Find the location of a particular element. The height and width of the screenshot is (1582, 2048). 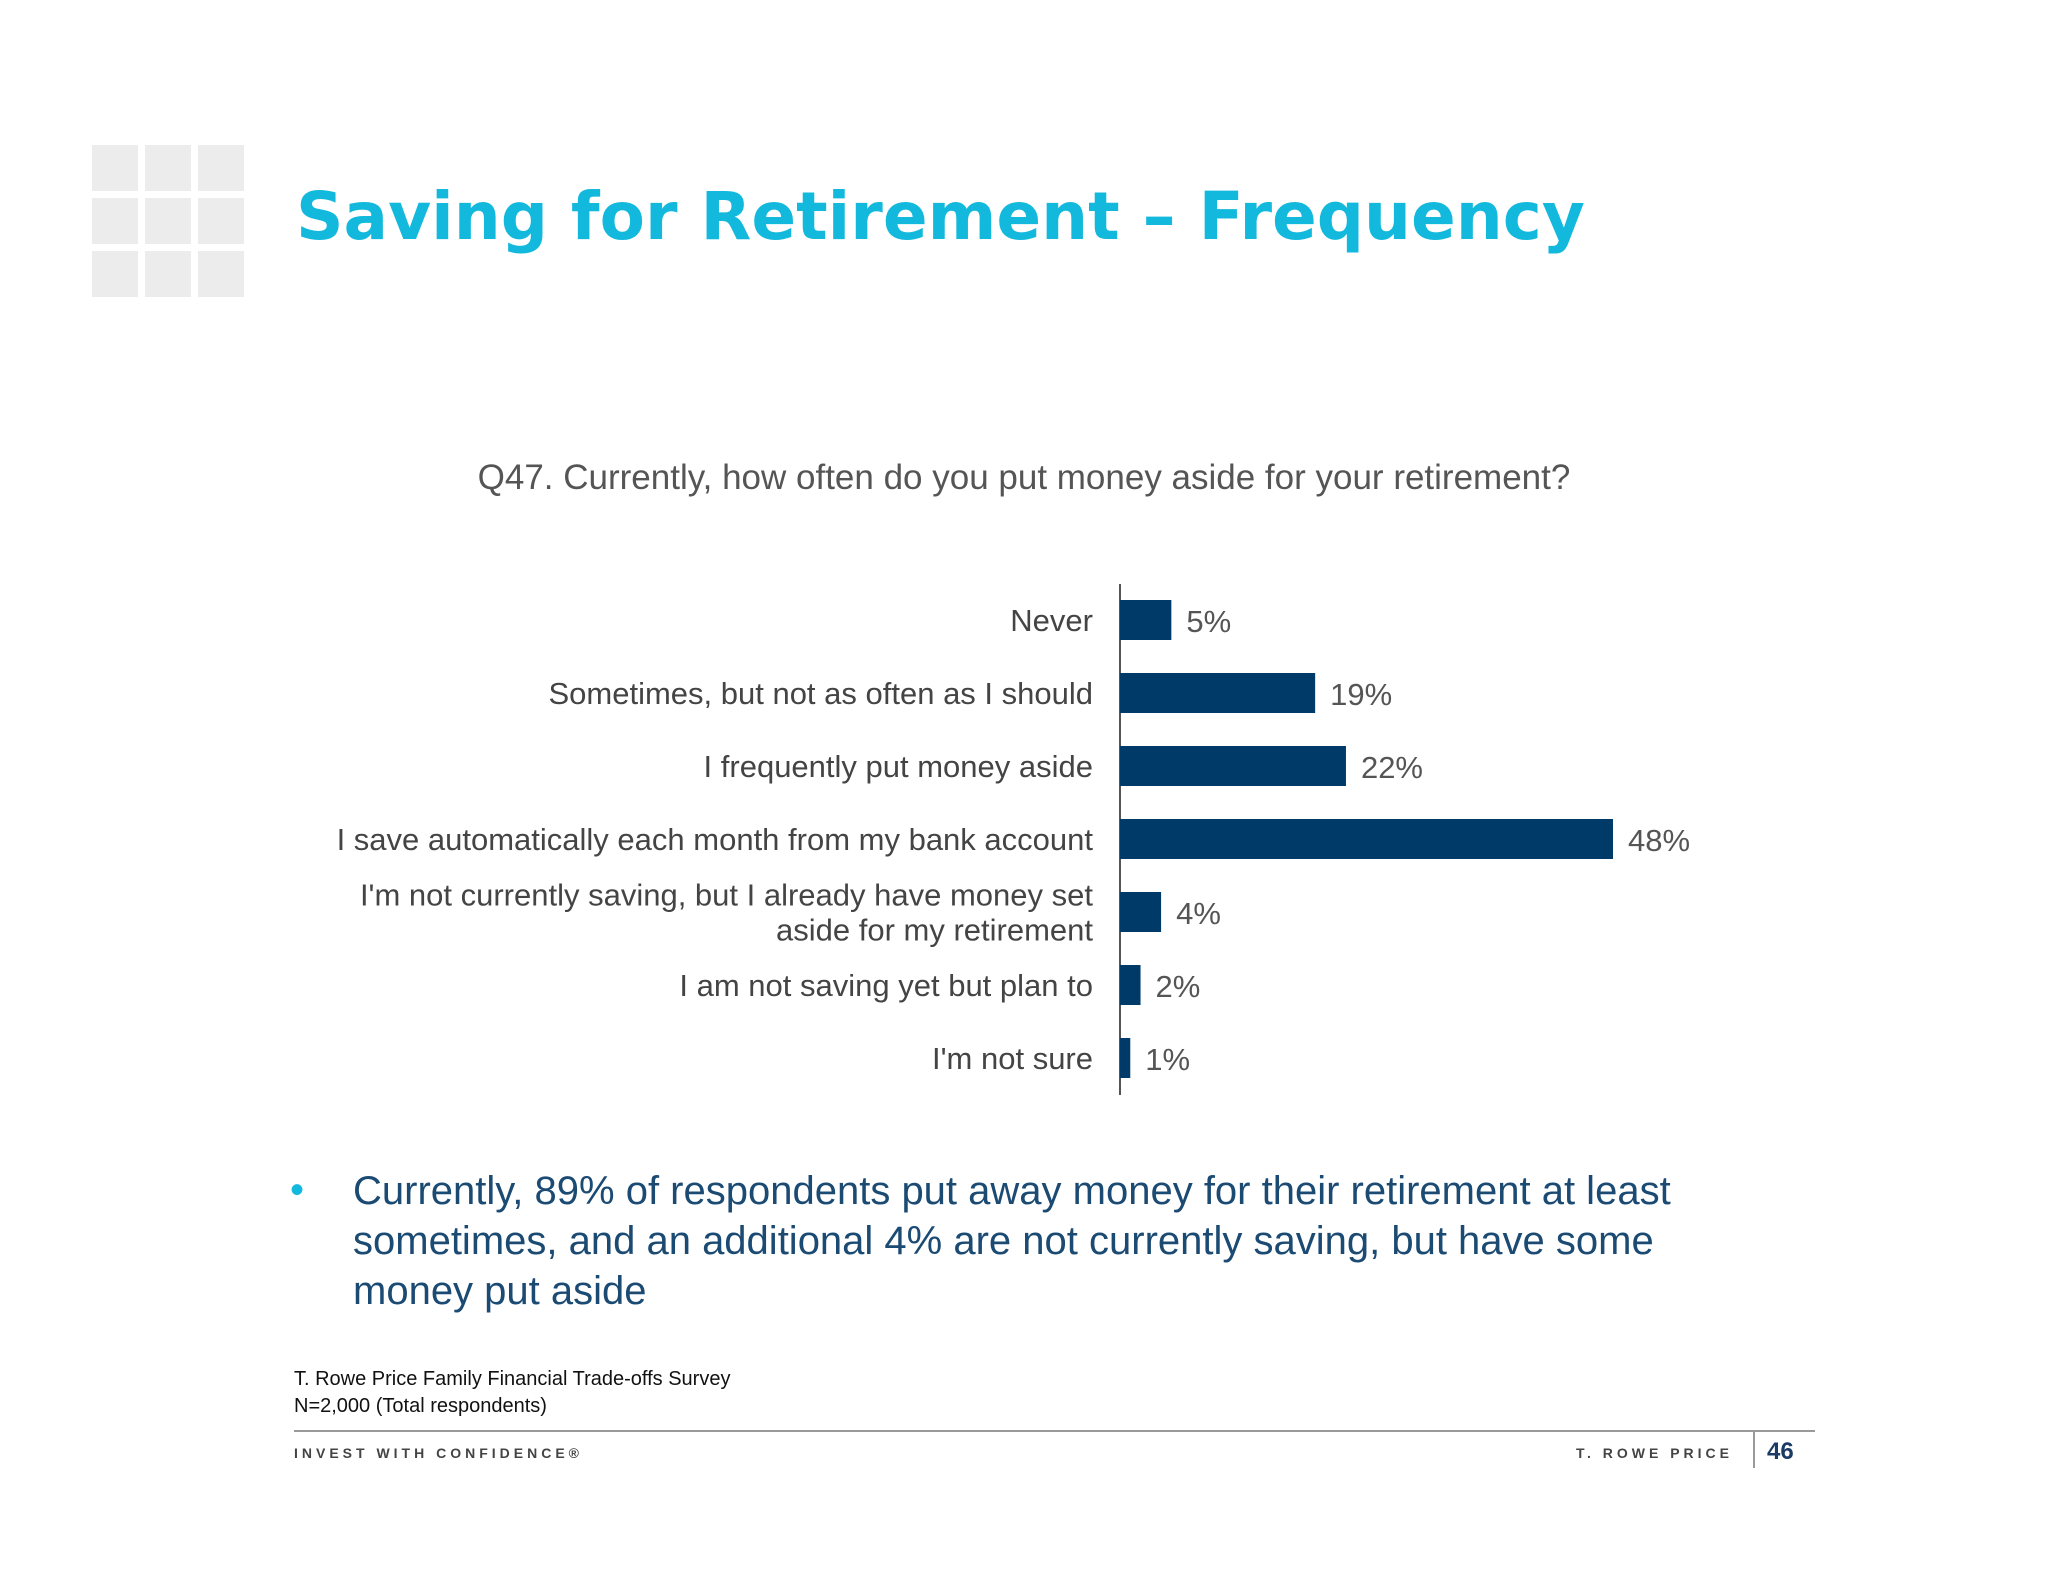

source-line-2: N=2,000 (Total respondents) is located at coordinates (420, 1406).